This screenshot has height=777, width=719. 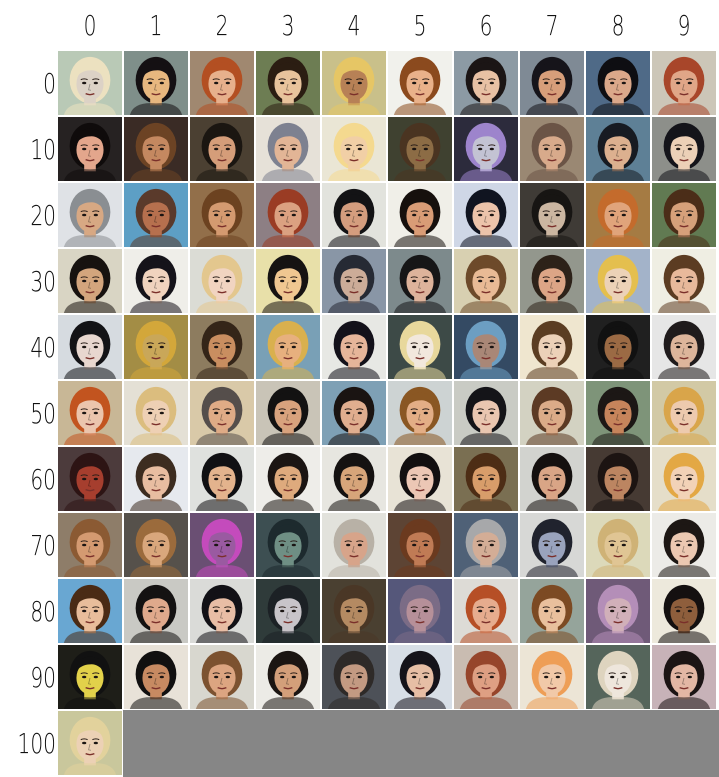 What do you see at coordinates (43, 347) in the screenshot?
I see `row-label: 40` at bounding box center [43, 347].